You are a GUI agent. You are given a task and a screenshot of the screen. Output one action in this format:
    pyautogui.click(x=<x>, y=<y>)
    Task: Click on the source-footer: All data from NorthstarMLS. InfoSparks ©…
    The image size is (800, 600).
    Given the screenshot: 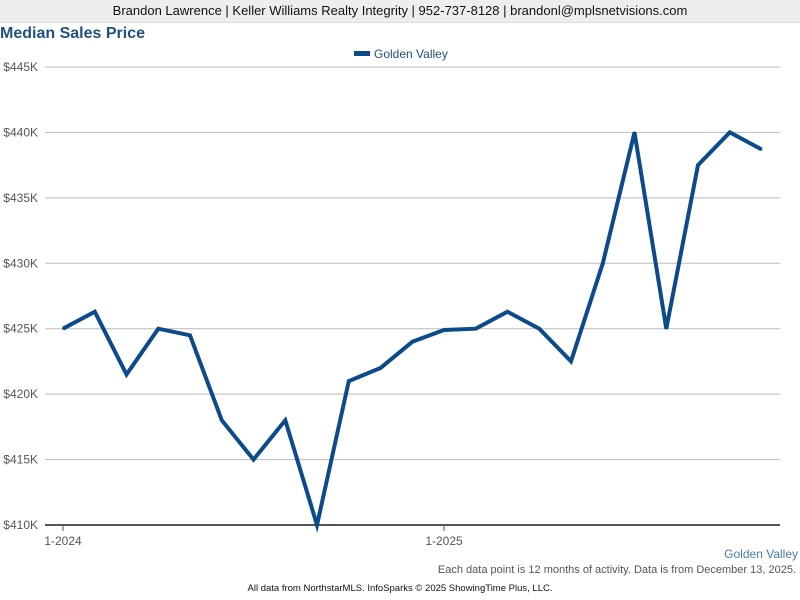 What is the action you would take?
    pyautogui.click(x=400, y=588)
    